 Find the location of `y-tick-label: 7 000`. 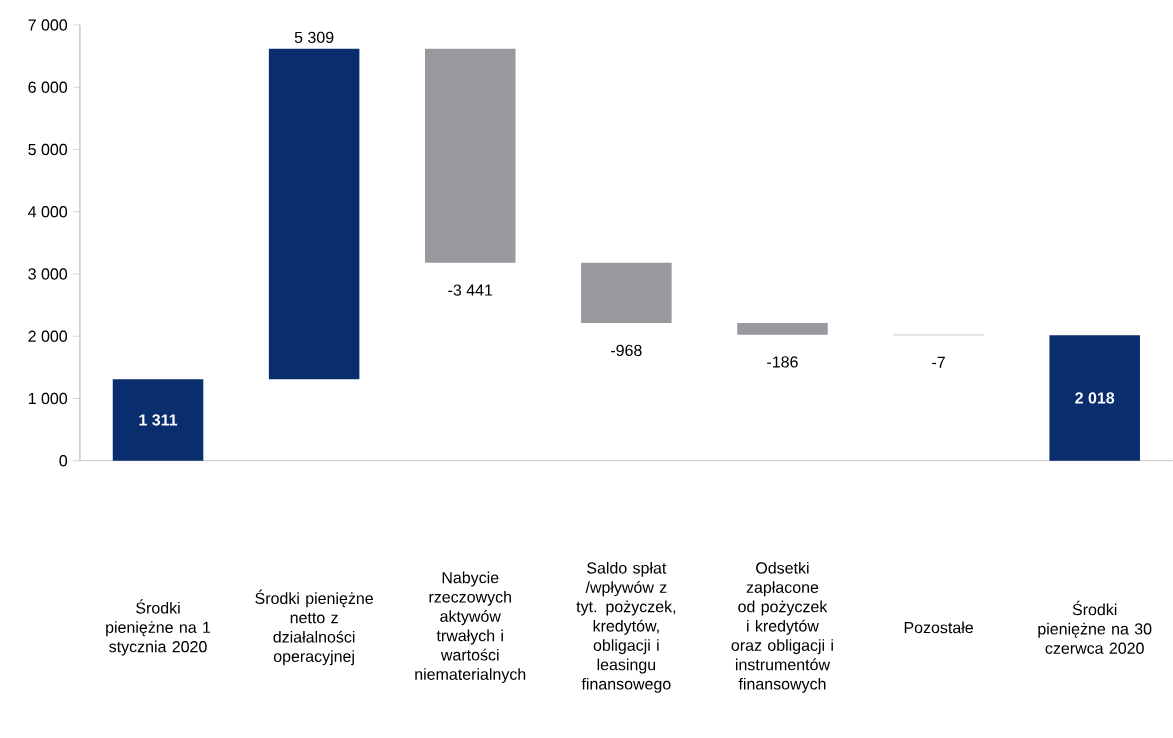

y-tick-label: 7 000 is located at coordinates (48, 25).